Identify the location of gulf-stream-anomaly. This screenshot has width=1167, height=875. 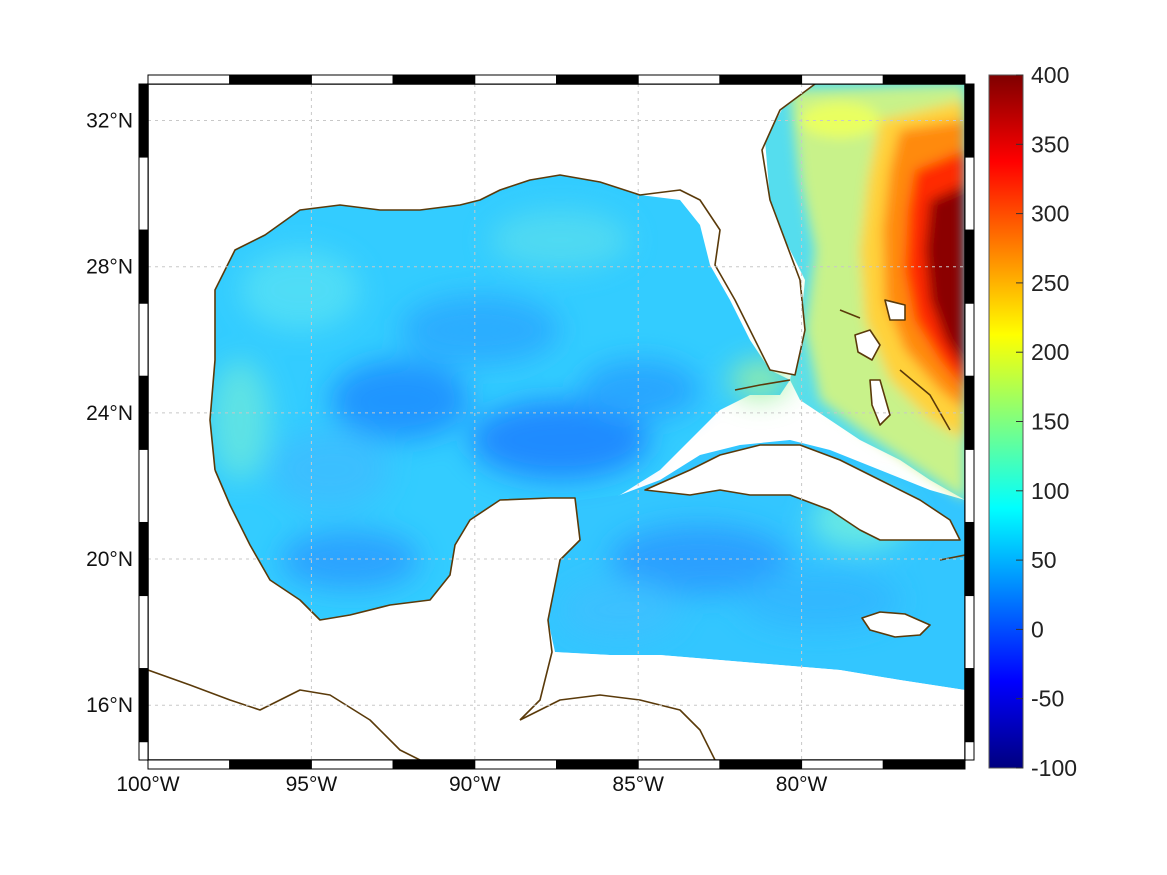
(877, 298).